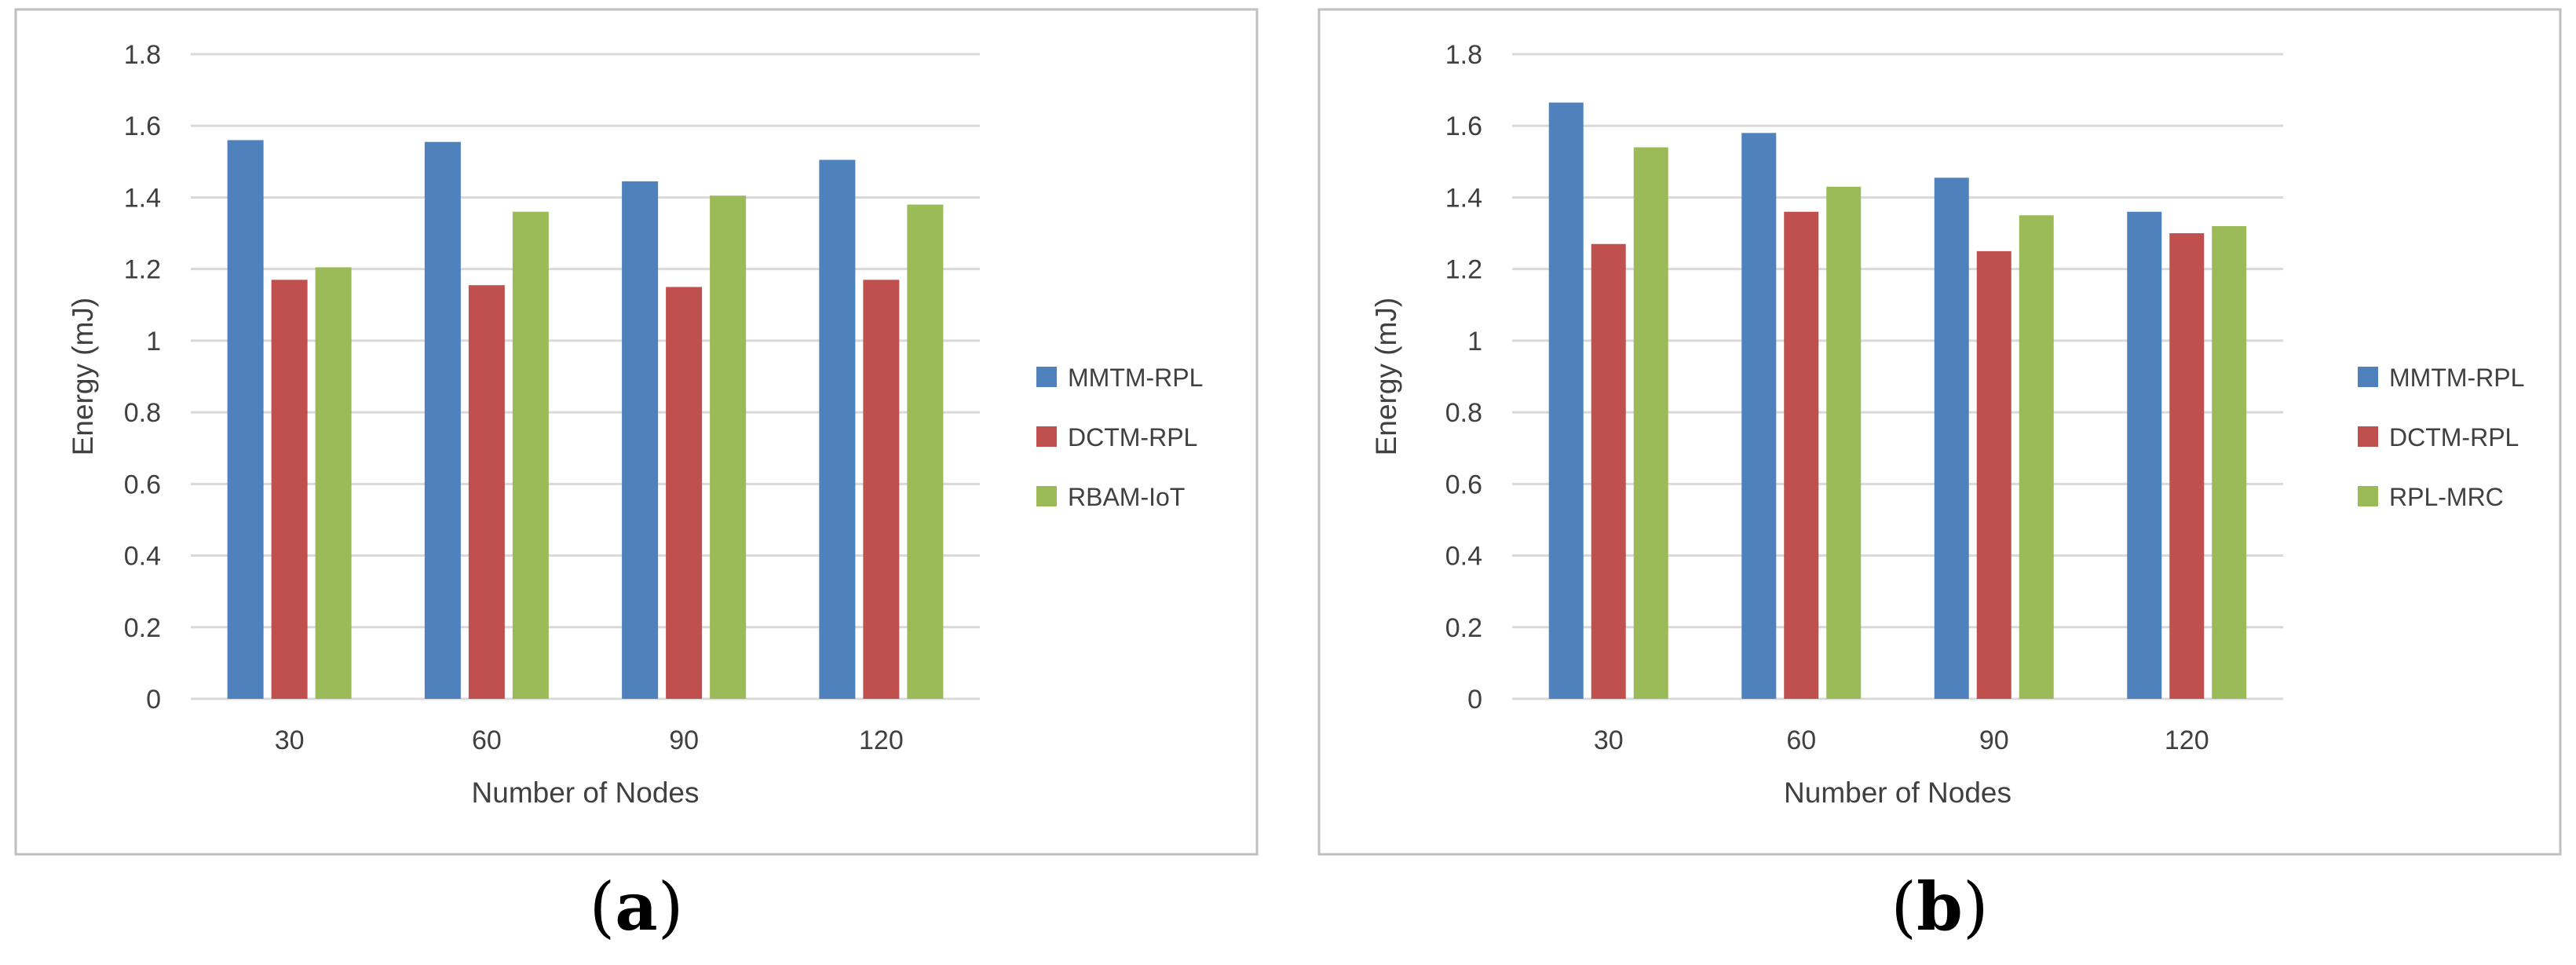 This screenshot has height=965, width=2576. Describe the element at coordinates (142, 484) in the screenshot. I see `chart-a-y-tick-label: 0.6` at that location.